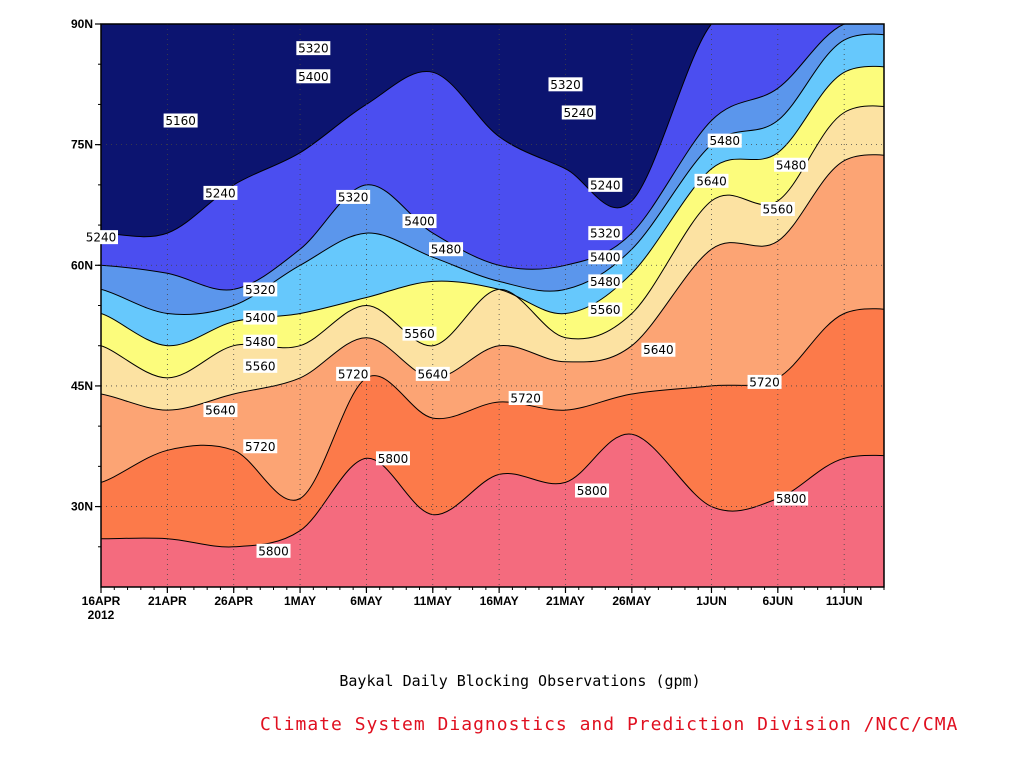 This screenshot has height=768, width=1024. I want to click on x-tick-label: 11JUN, so click(844, 601).